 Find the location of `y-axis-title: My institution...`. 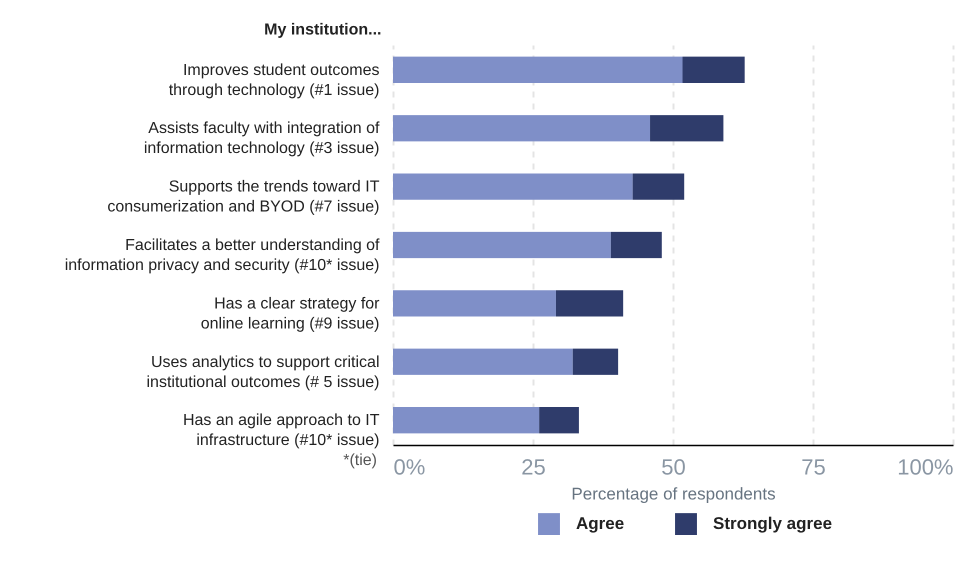

y-axis-title: My institution... is located at coordinates (323, 30).